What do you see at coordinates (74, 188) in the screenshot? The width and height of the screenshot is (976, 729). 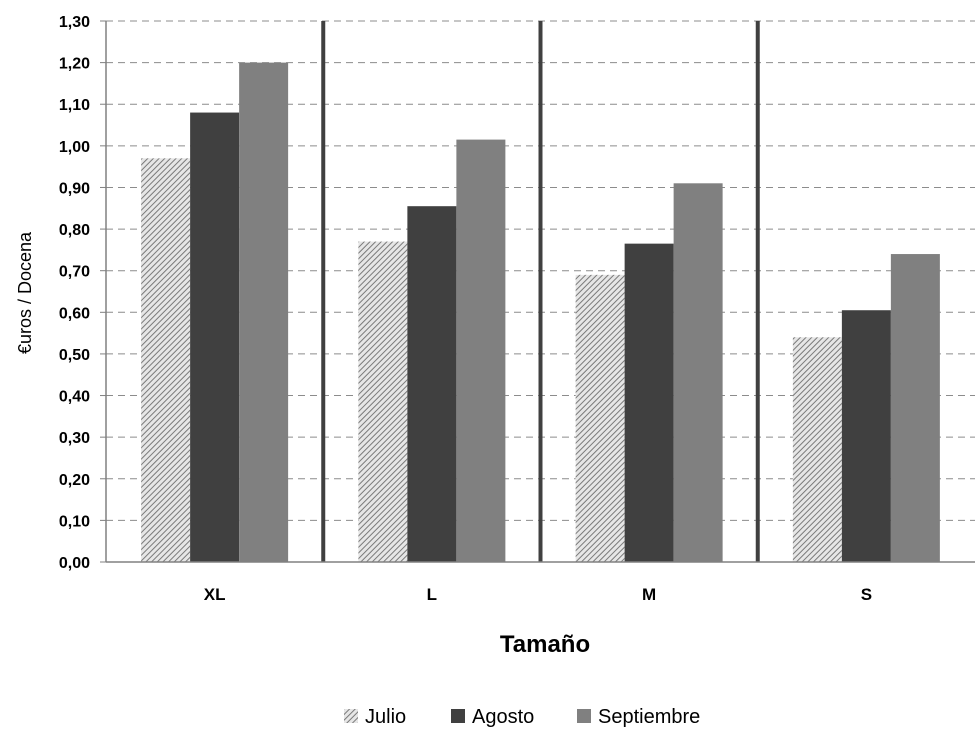 I see `y-tick-label: 0,90` at bounding box center [74, 188].